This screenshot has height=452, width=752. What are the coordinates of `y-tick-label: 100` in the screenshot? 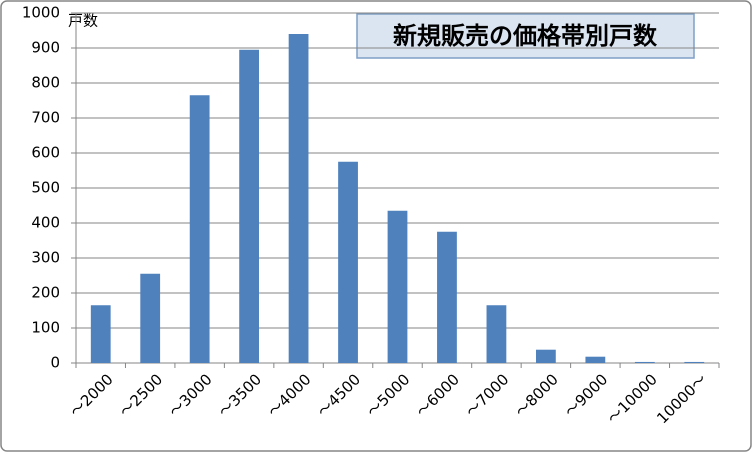 It's located at (45, 328).